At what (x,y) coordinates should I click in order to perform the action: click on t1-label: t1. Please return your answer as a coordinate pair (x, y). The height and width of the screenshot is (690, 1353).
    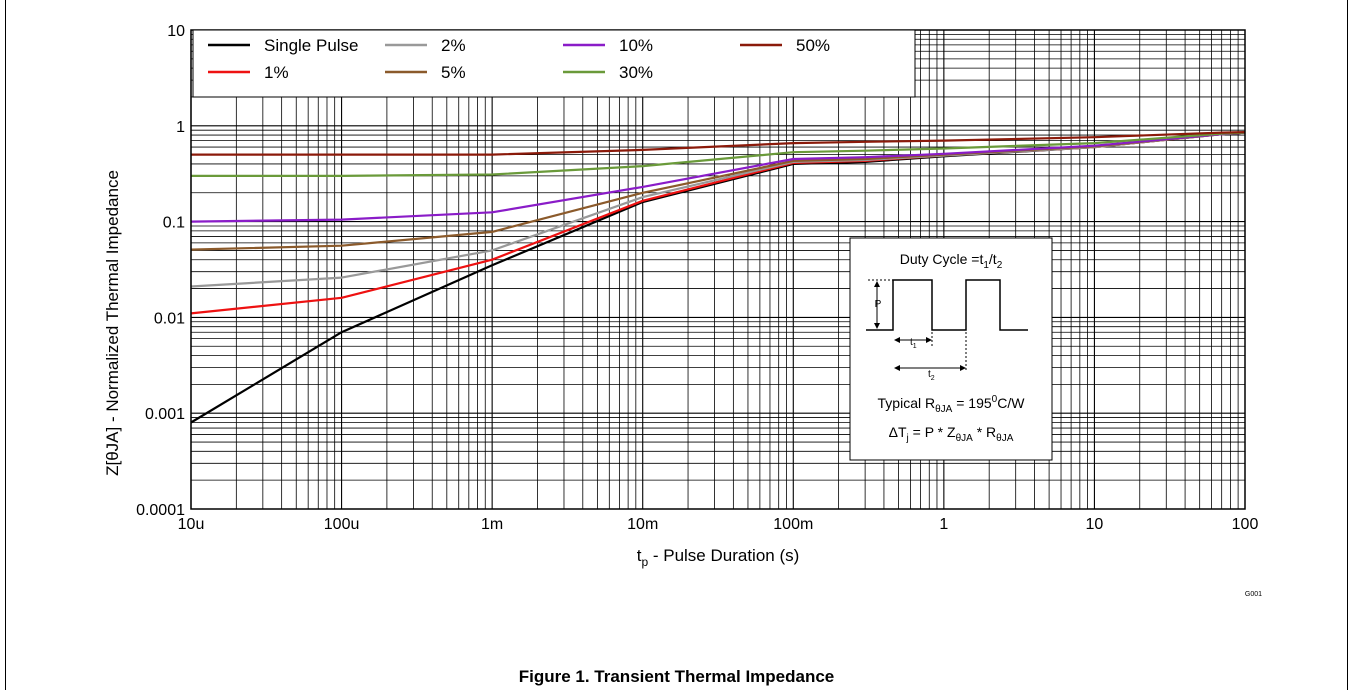
    Looking at the image, I should click on (913, 343).